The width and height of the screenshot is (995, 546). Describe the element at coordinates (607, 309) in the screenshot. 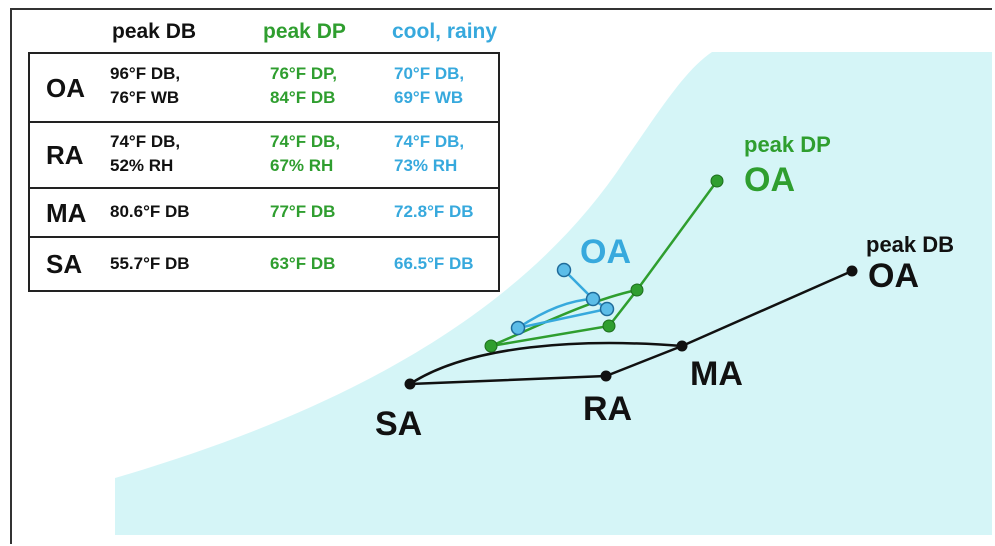

I see `blue-ra-point` at that location.